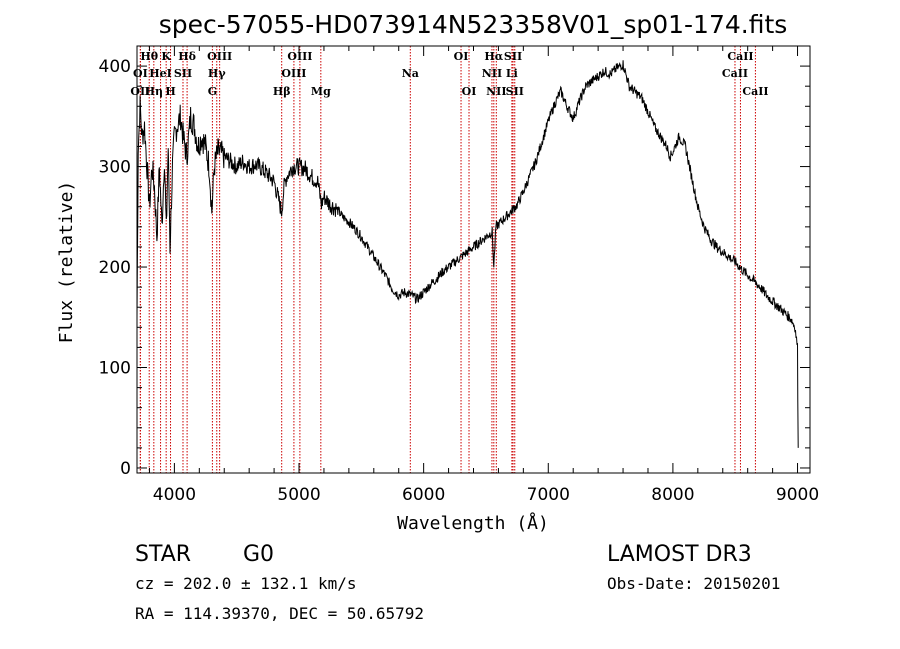 The height and width of the screenshot is (649, 900). What do you see at coordinates (115, 369) in the screenshot?
I see `y-tick-label-1: 100` at bounding box center [115, 369].